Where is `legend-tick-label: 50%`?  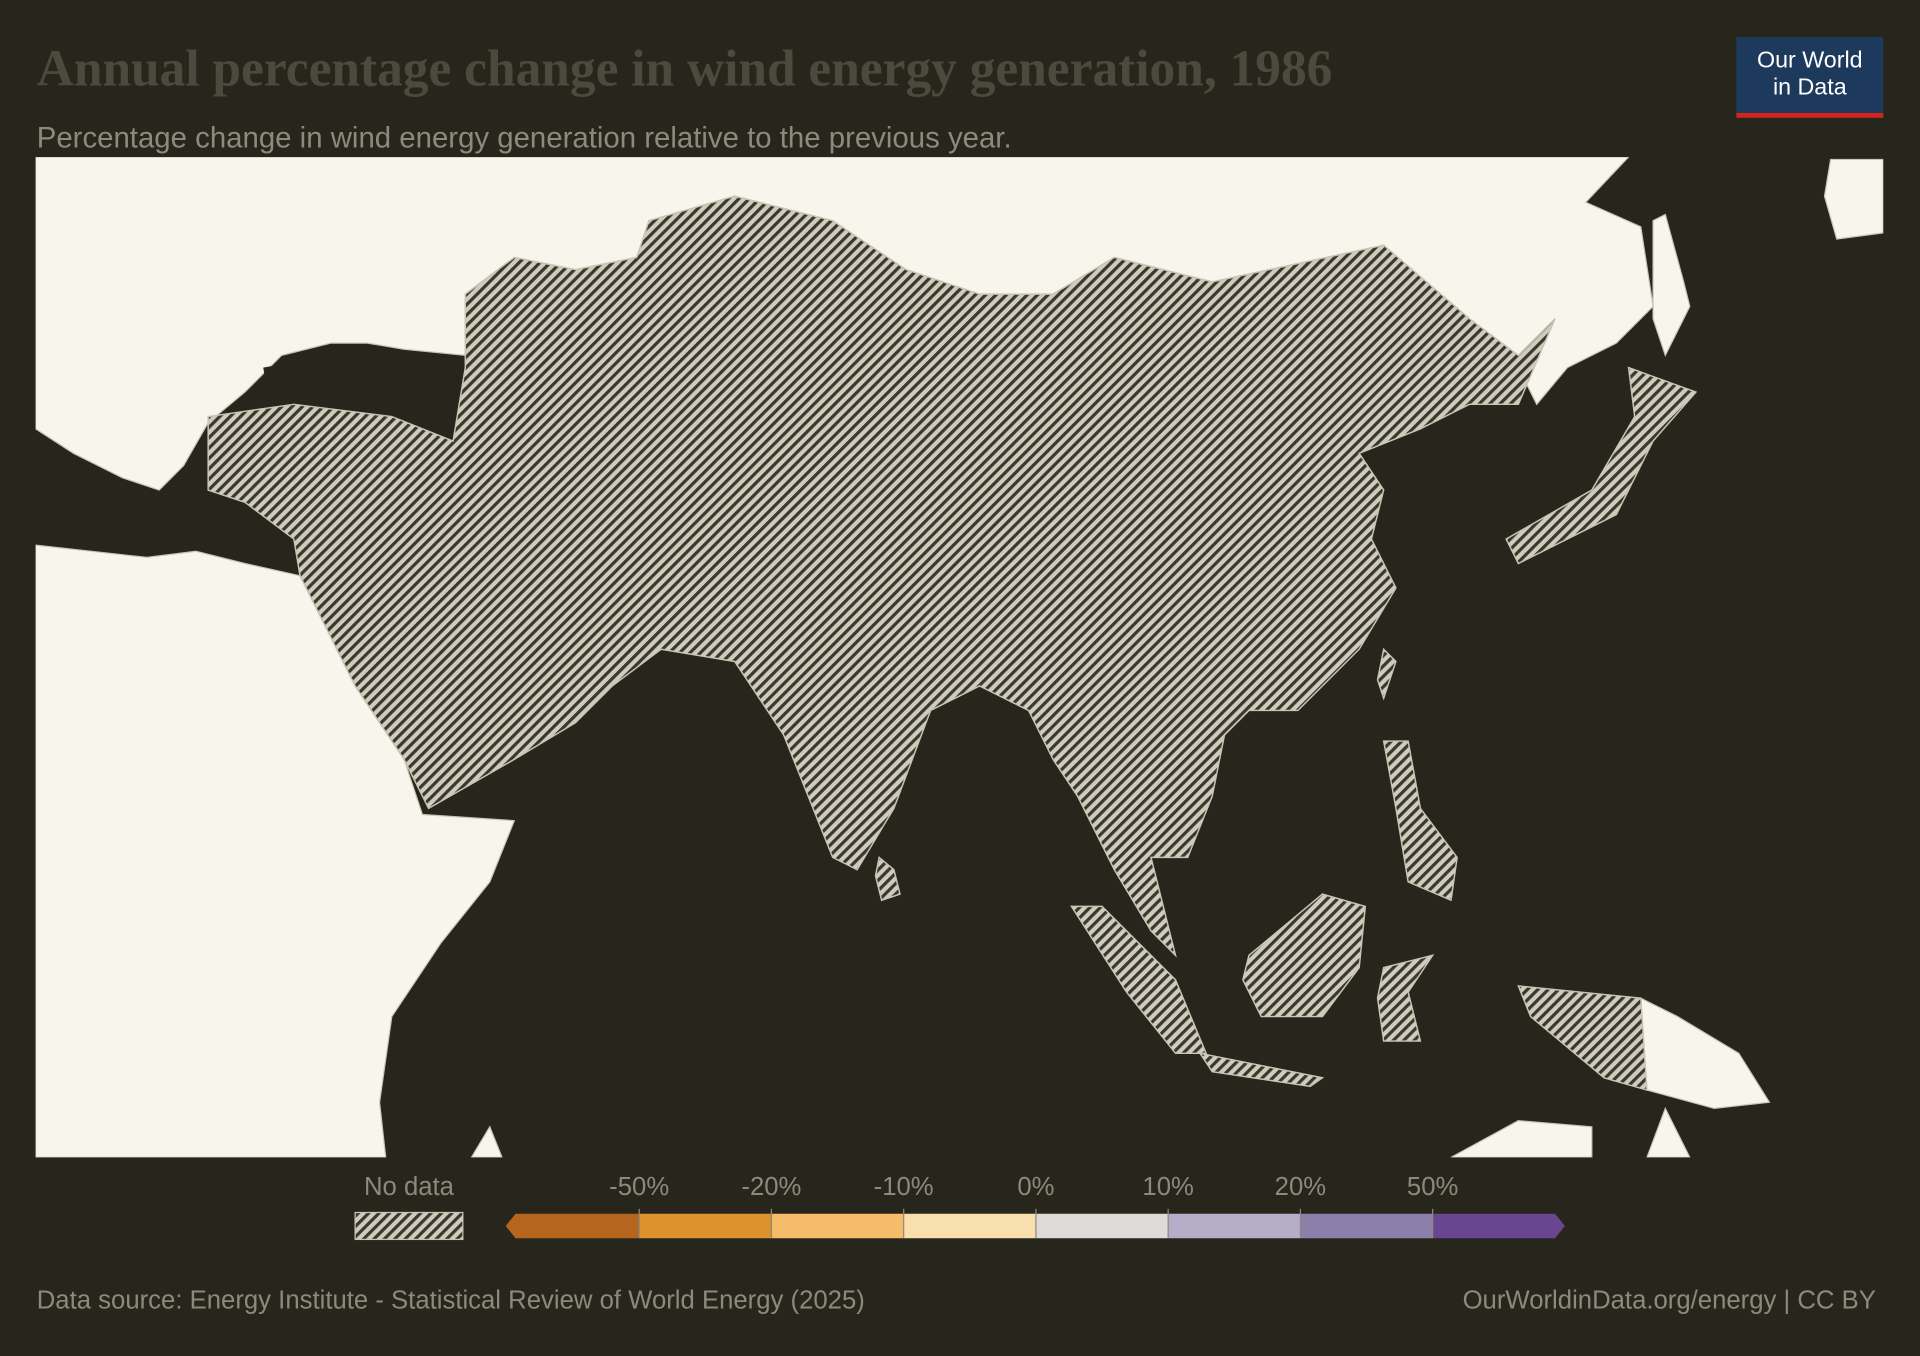 legend-tick-label: 50% is located at coordinates (1432, 1187).